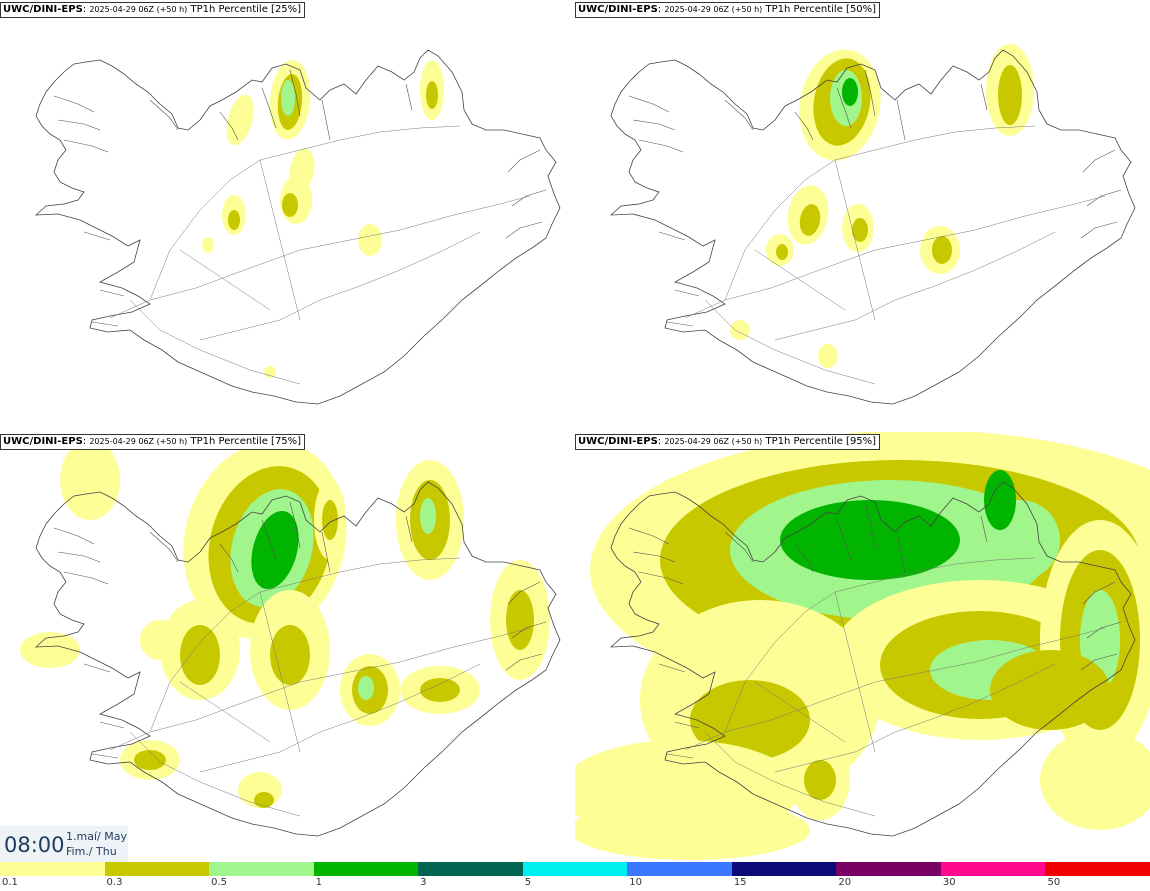 Image resolution: width=1150 pixels, height=891 pixels. I want to click on valid-time-box: 08:00 1.maí/ May Fim./ Thu, so click(64, 844).